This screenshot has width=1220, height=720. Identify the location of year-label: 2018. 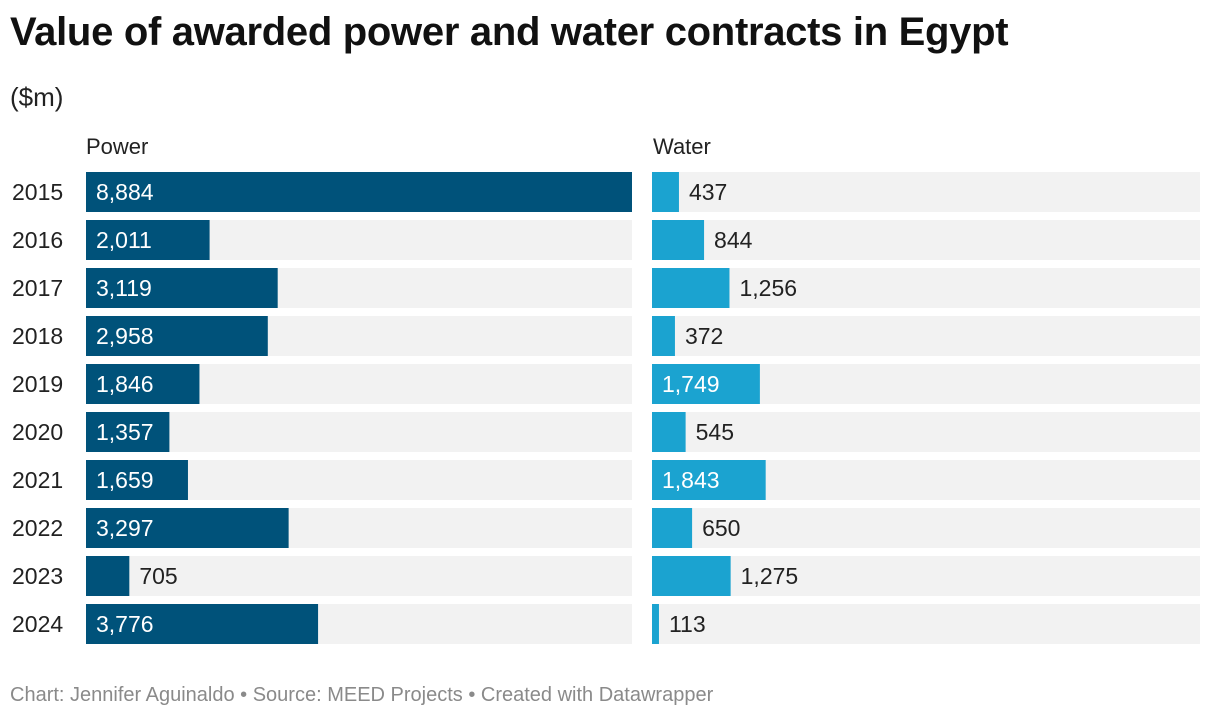
(37, 336).